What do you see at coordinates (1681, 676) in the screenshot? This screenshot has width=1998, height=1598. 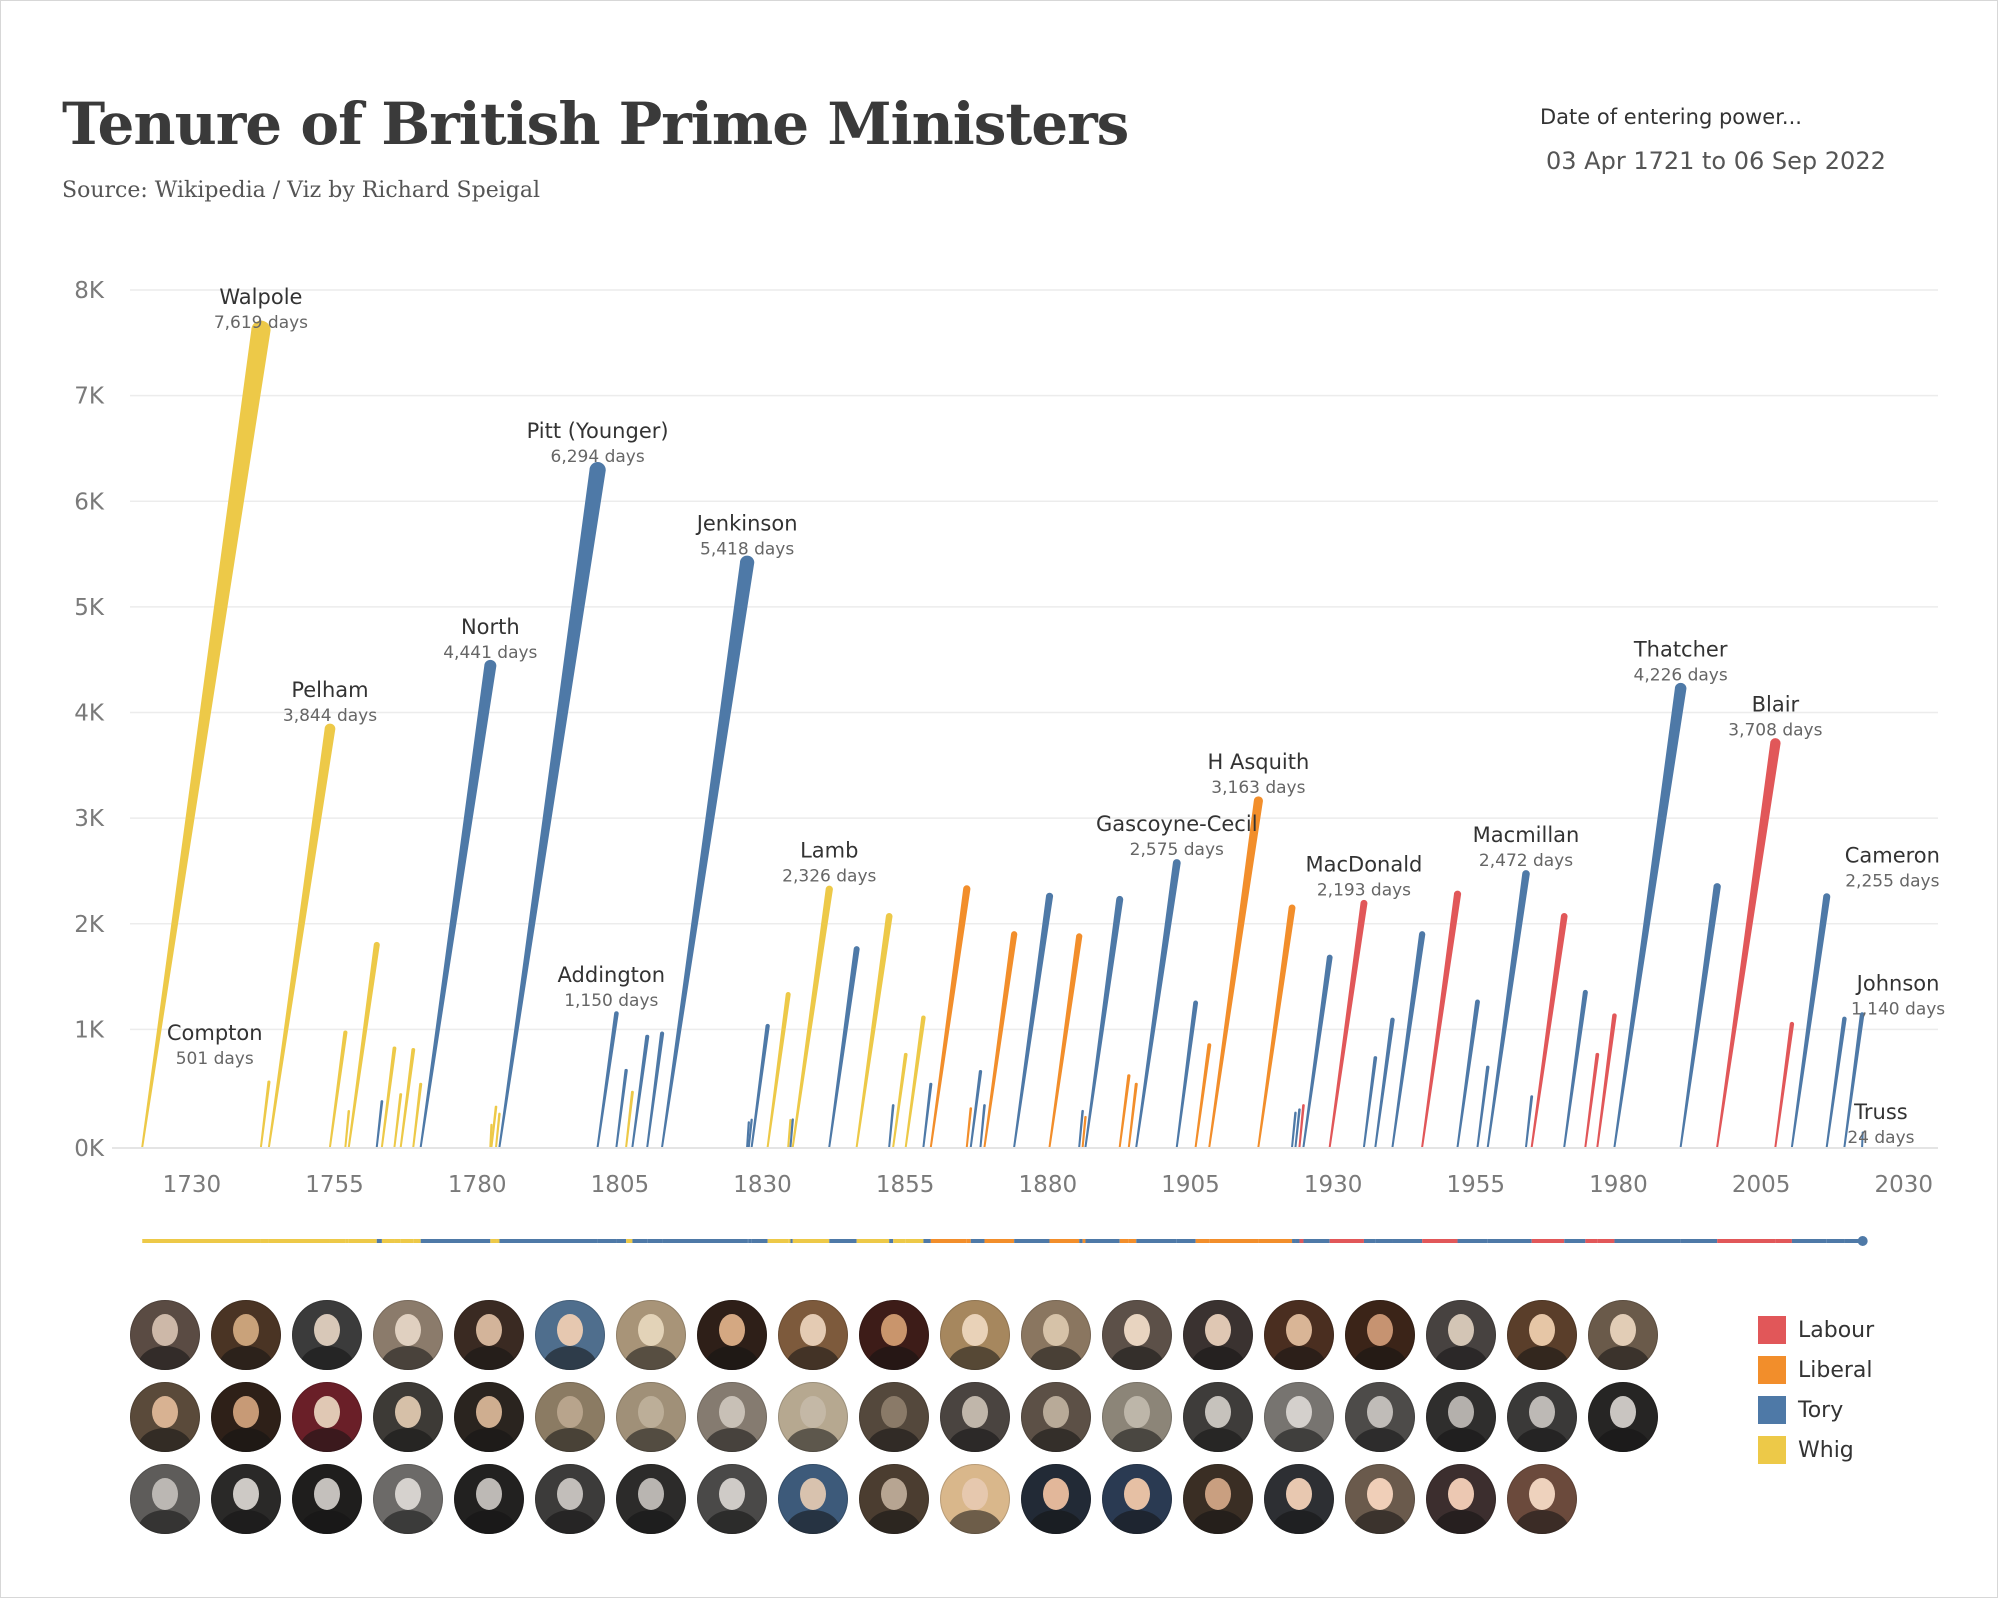 I see `pm-days-label: 4,226 days` at bounding box center [1681, 676].